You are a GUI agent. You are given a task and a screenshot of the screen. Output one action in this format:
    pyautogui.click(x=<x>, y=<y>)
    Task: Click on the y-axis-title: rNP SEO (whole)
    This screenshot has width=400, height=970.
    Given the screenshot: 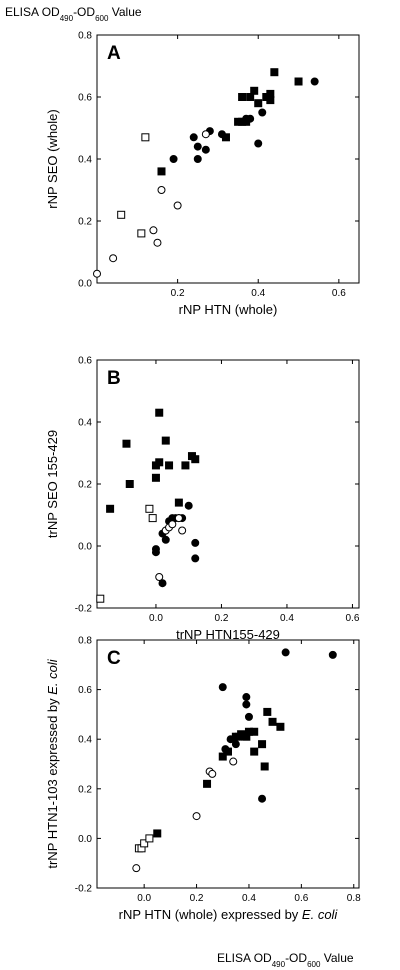 What is the action you would take?
    pyautogui.click(x=52, y=158)
    